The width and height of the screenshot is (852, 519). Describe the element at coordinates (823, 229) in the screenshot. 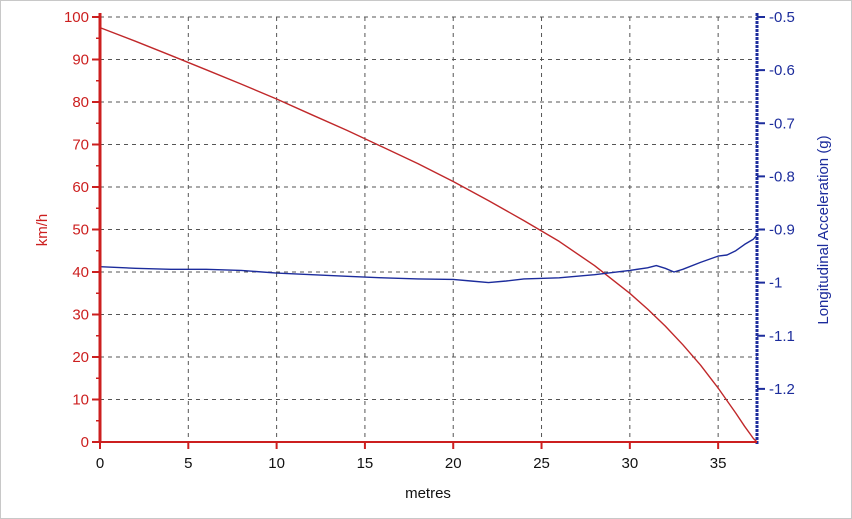

I see `right-y-axis-title: Longitudinal Acceleration (g)` at that location.